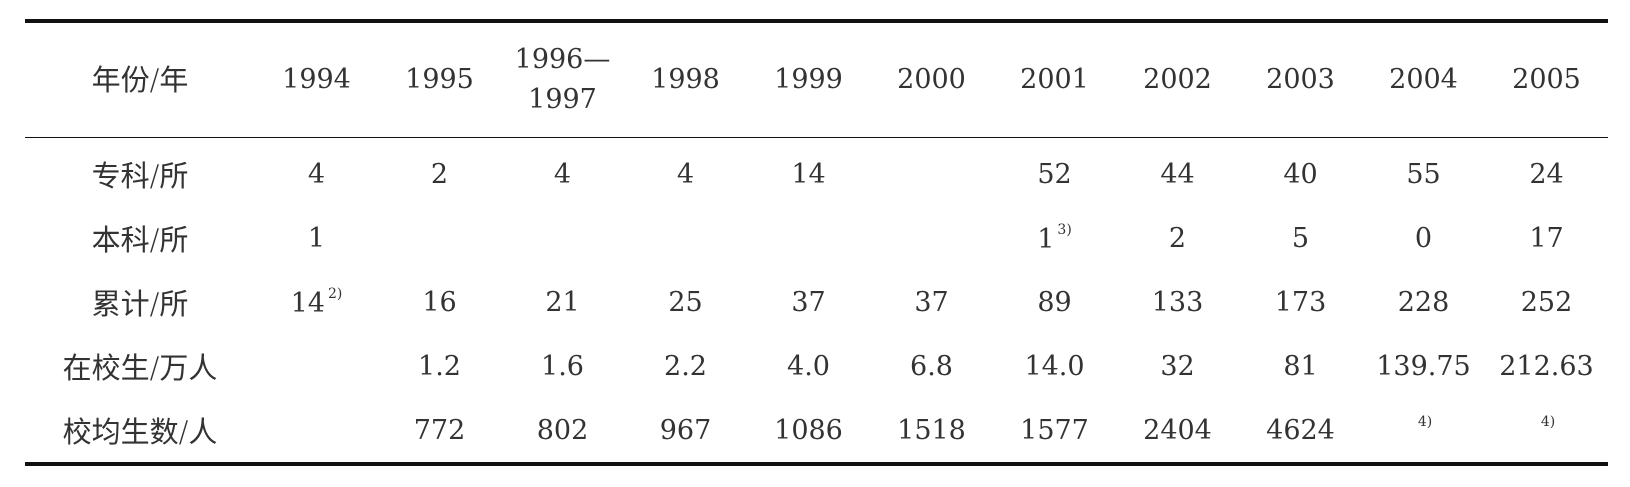  Describe the element at coordinates (1054, 366) in the screenshot. I see `table-cell: 14.0` at that location.